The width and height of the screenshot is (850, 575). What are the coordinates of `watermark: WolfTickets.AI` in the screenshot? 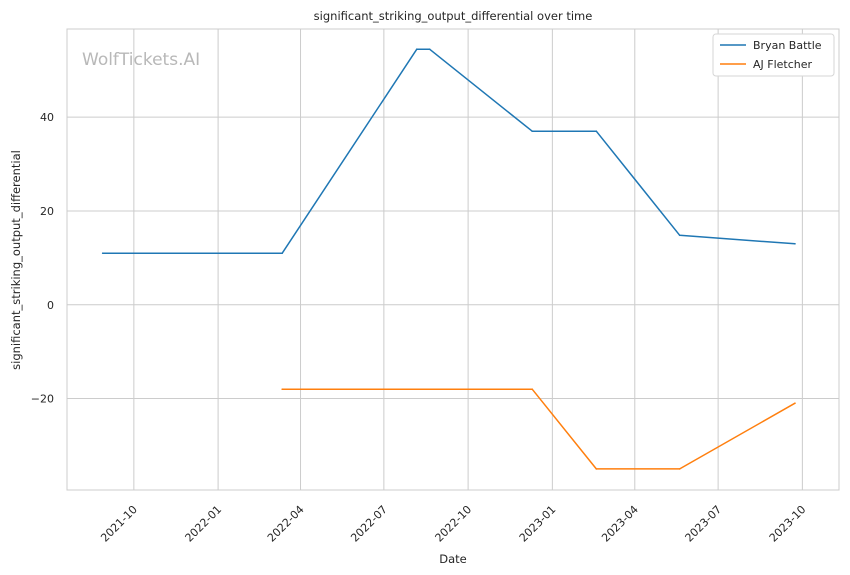 It's located at (141, 60).